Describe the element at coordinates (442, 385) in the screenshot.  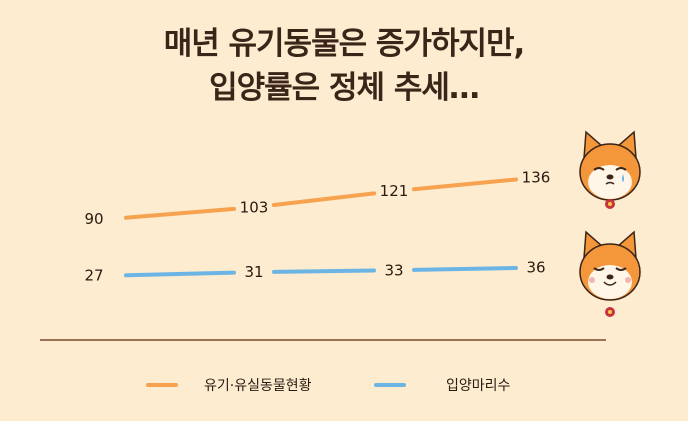
I see `legend-item-adoption: 입양마리수` at that location.